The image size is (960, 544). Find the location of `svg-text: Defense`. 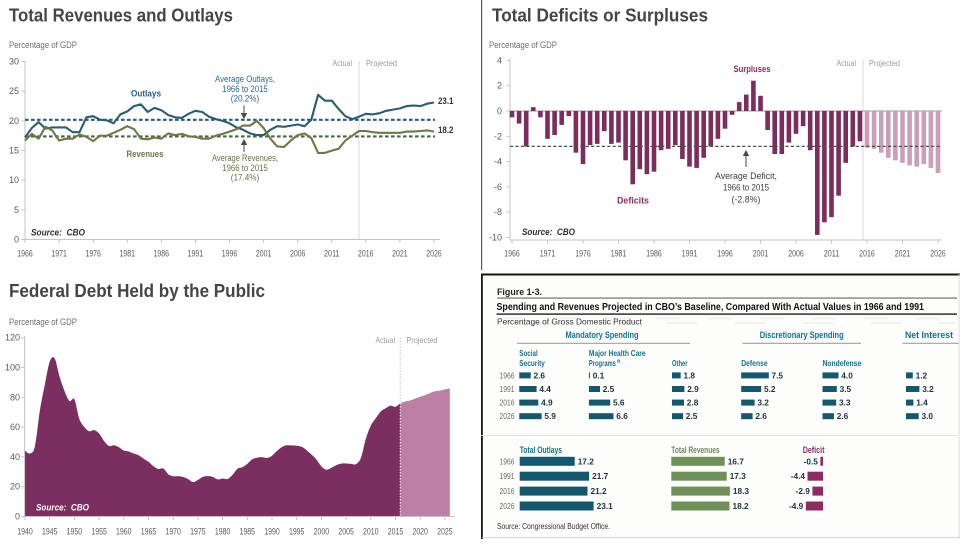

svg-text: Defense is located at coordinates (754, 363).